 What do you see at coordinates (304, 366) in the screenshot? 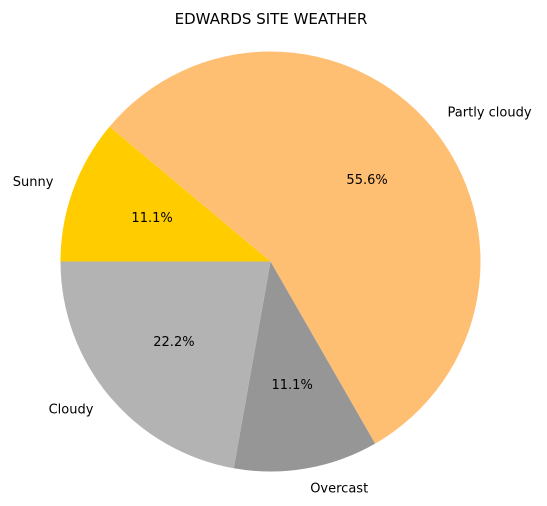
I see `pie-slice-overcast` at bounding box center [304, 366].